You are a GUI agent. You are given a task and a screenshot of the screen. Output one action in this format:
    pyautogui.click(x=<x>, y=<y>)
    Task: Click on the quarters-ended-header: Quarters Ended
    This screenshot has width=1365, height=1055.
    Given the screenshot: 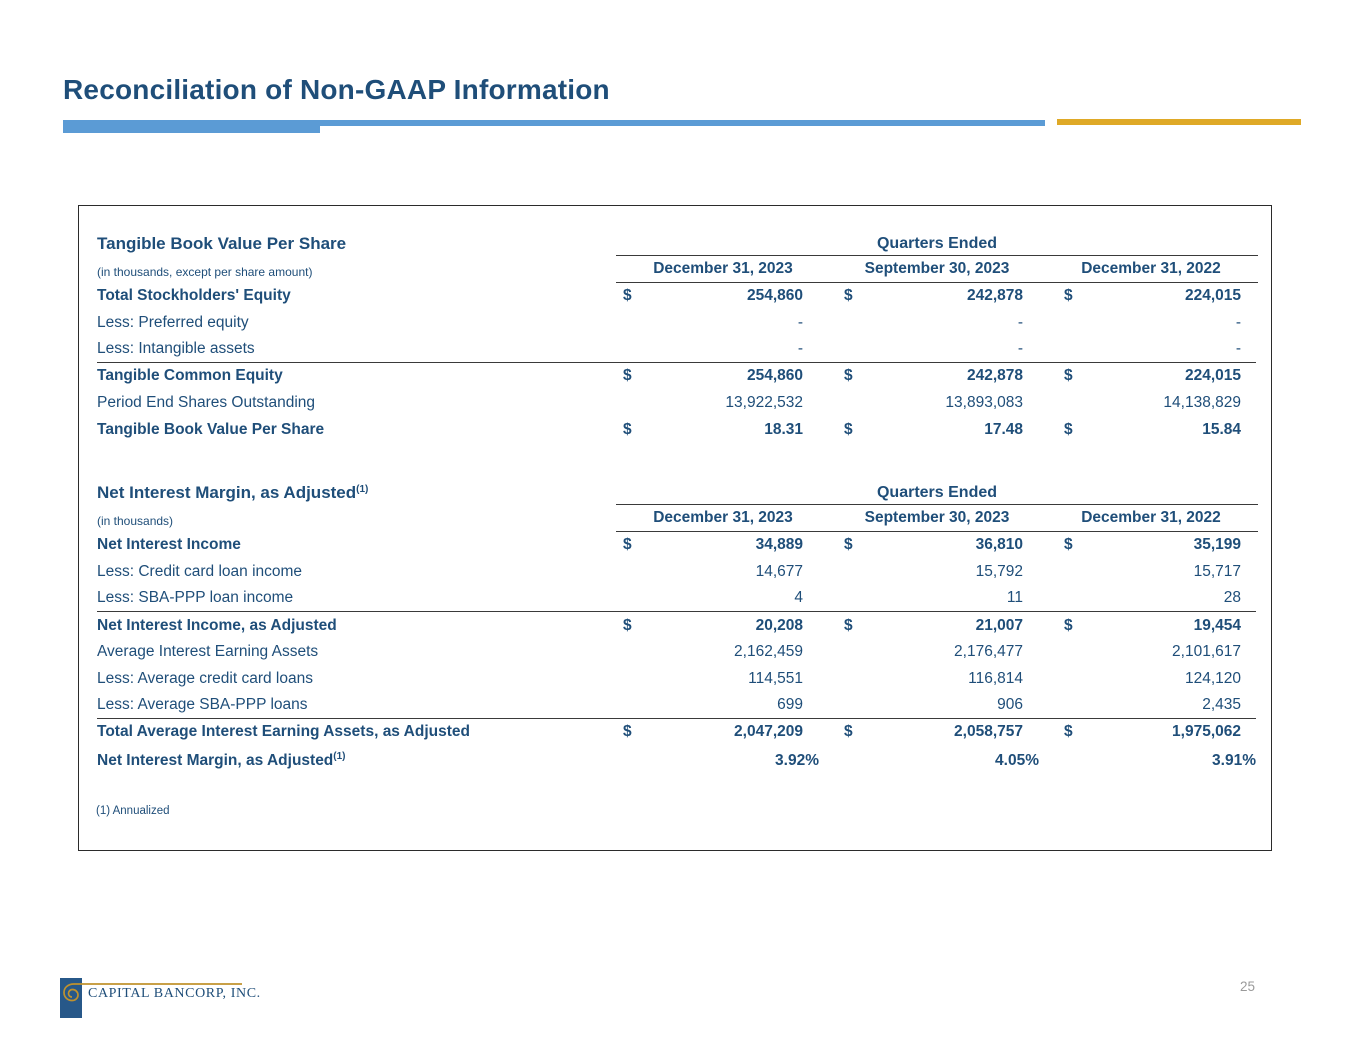 What is the action you would take?
    pyautogui.click(x=937, y=495)
    